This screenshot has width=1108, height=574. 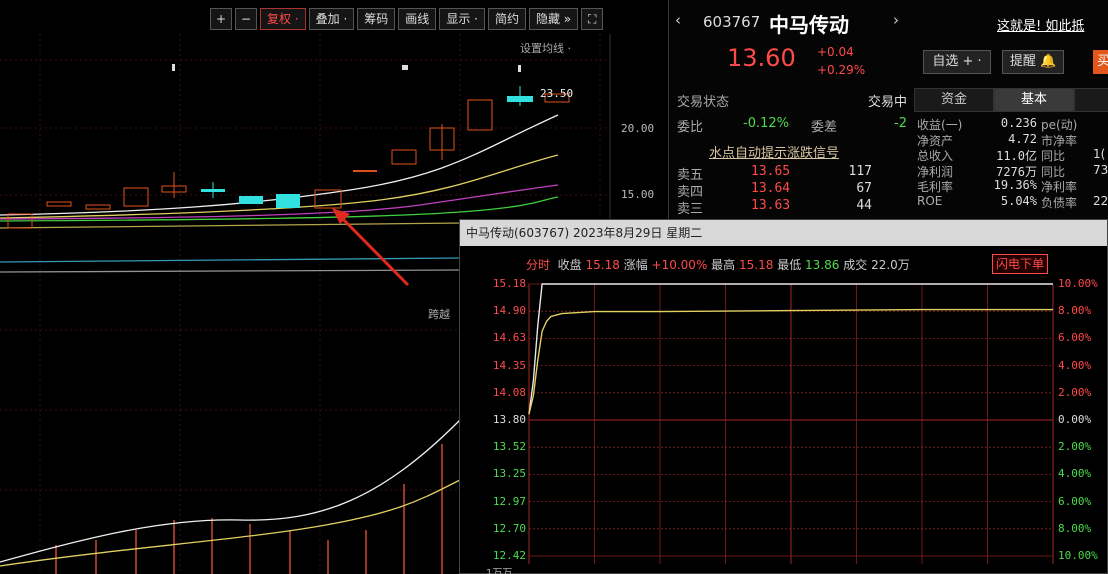 I want to click on fundamental-label: 净资产, so click(x=935, y=140).